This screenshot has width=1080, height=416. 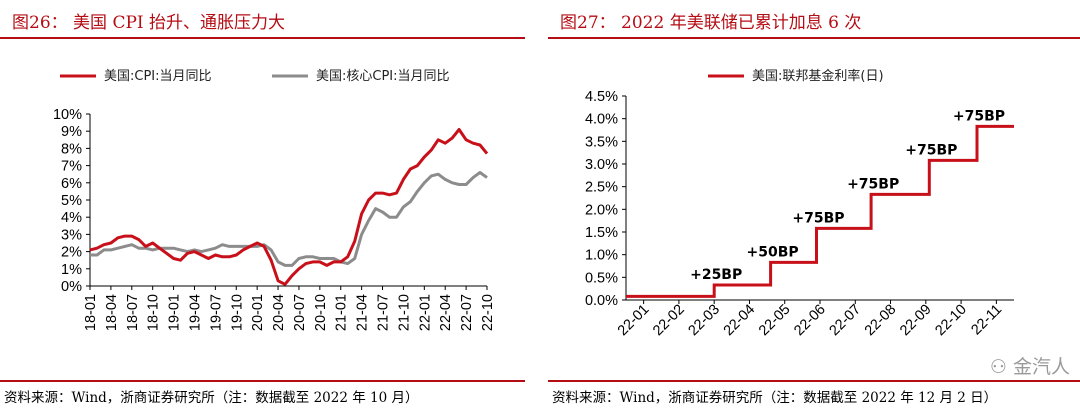 What do you see at coordinates (321, 312) in the screenshot?
I see `x-tick-label: 20-10` at bounding box center [321, 312].